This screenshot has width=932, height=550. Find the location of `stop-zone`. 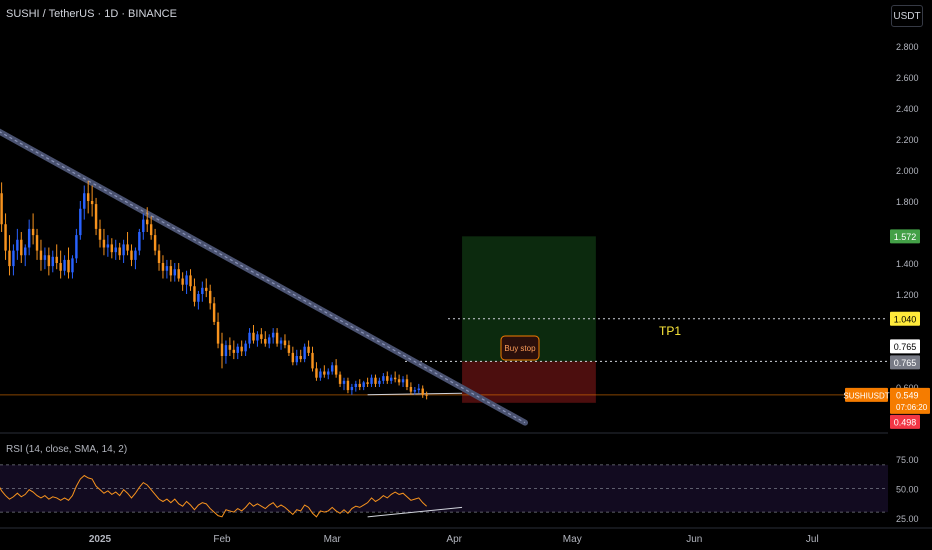

stop-zone is located at coordinates (529, 382).